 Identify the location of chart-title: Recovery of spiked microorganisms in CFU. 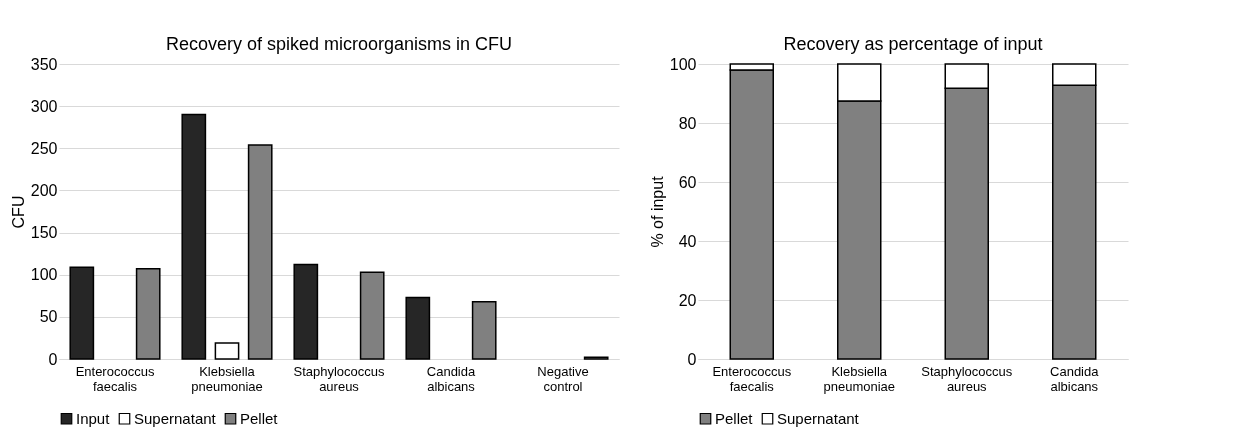
(339, 44).